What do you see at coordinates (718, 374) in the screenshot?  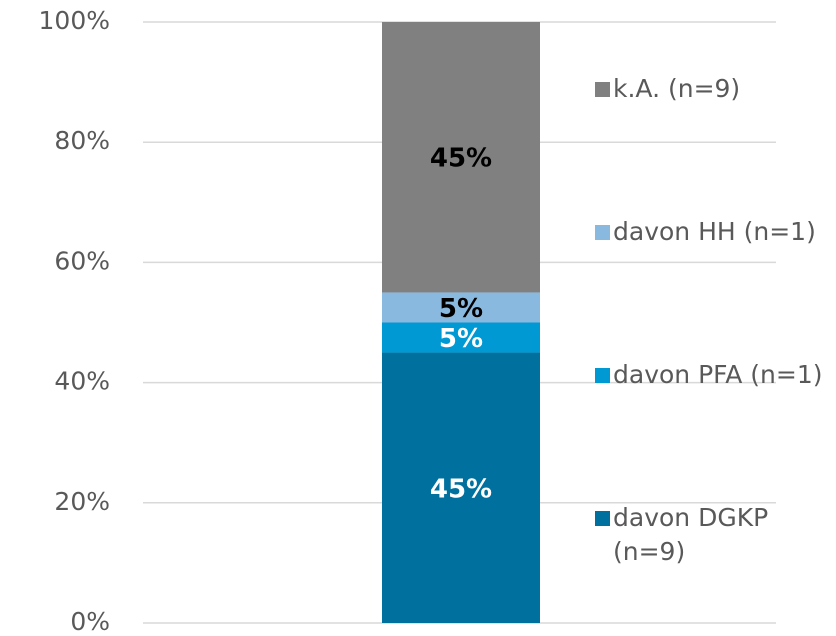 I see `legend-label: davon PFA (n=1)` at bounding box center [718, 374].